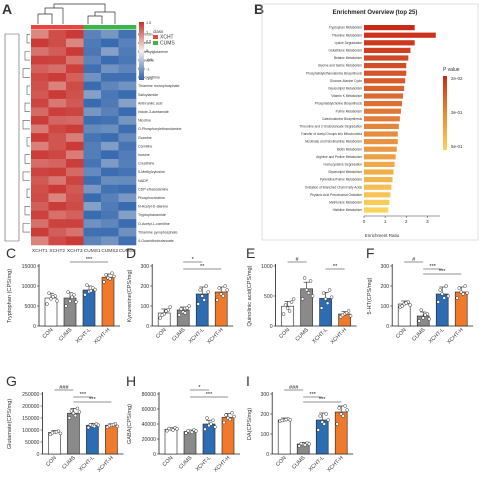  What do you see at coordinates (385, 307) in the screenshot?
I see `y-axis-tick-label: 100` at bounding box center [385, 307].